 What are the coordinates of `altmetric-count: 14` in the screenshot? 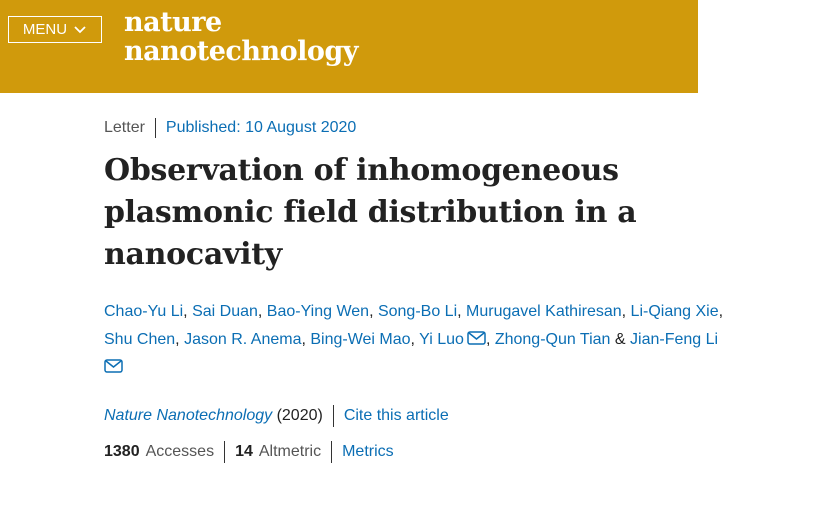 It's located at (244, 451).